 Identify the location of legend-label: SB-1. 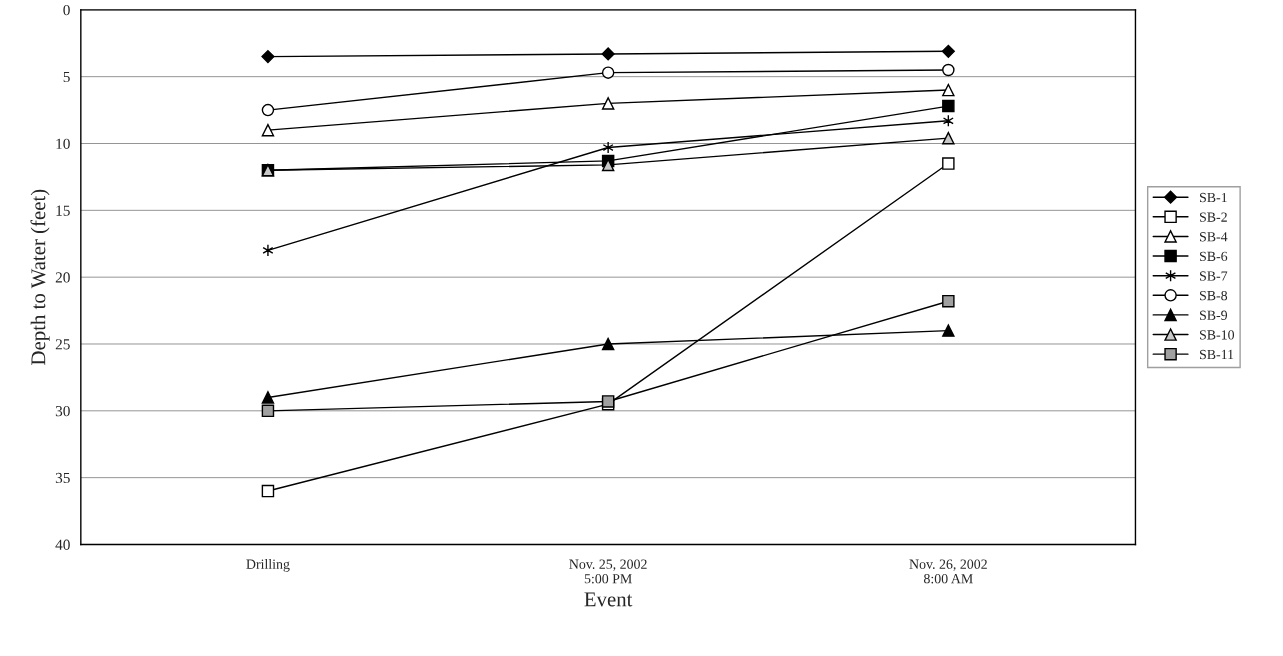
(1213, 197).